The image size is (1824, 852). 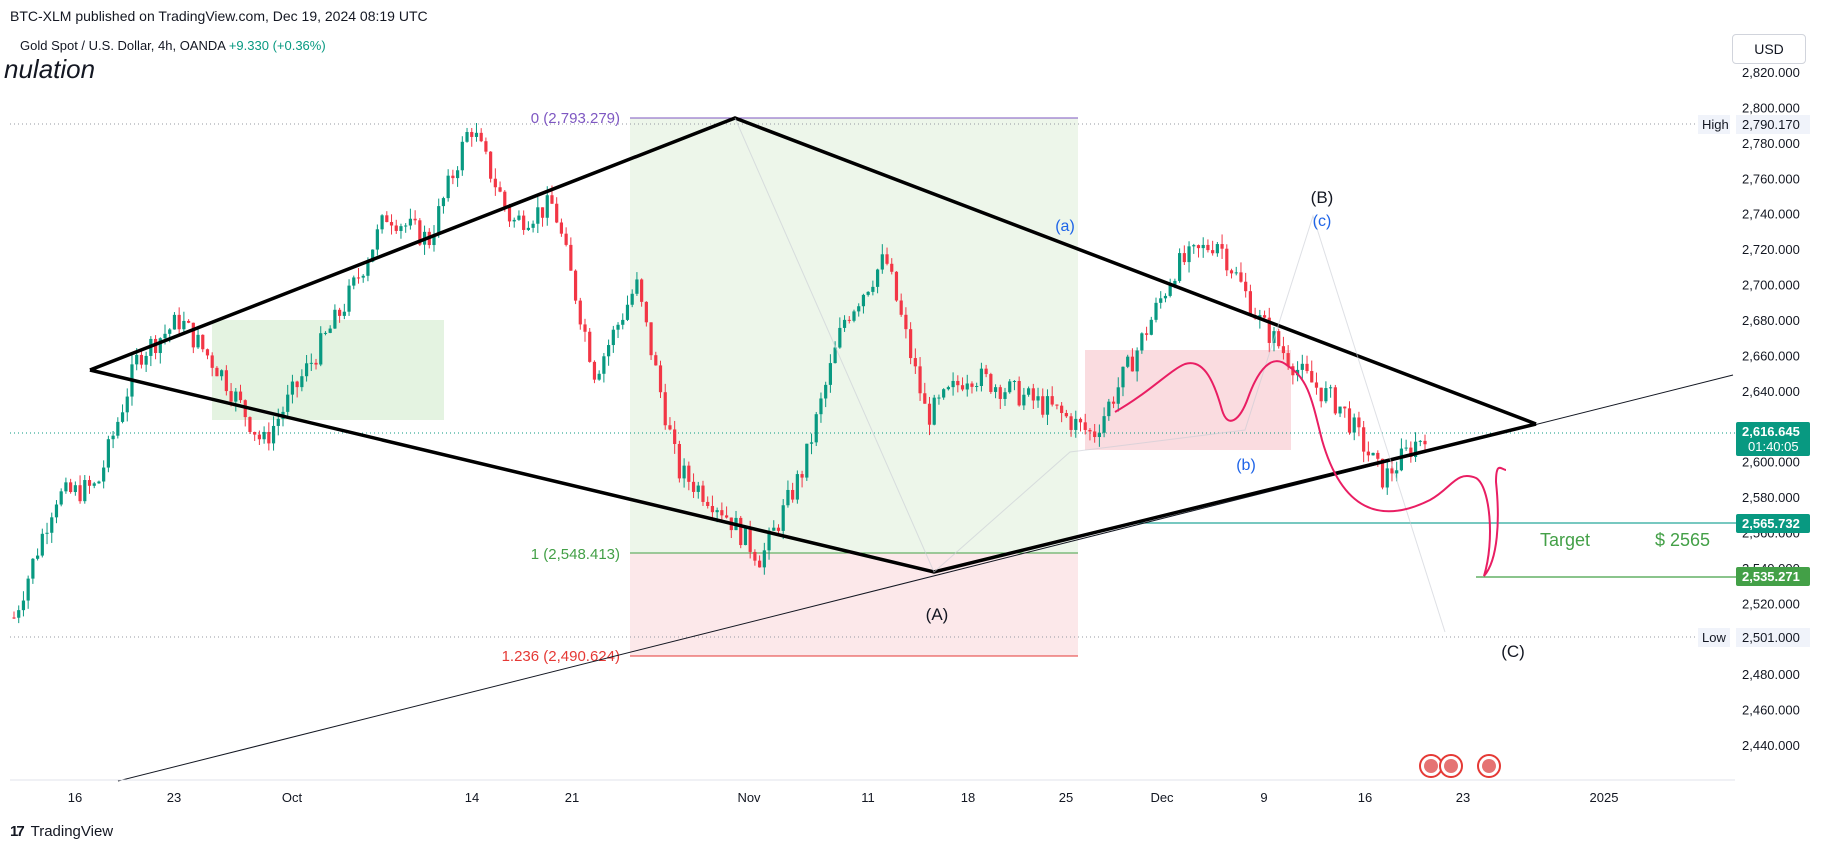 What do you see at coordinates (1714, 637) in the screenshot?
I see `low-tag-bg` at bounding box center [1714, 637].